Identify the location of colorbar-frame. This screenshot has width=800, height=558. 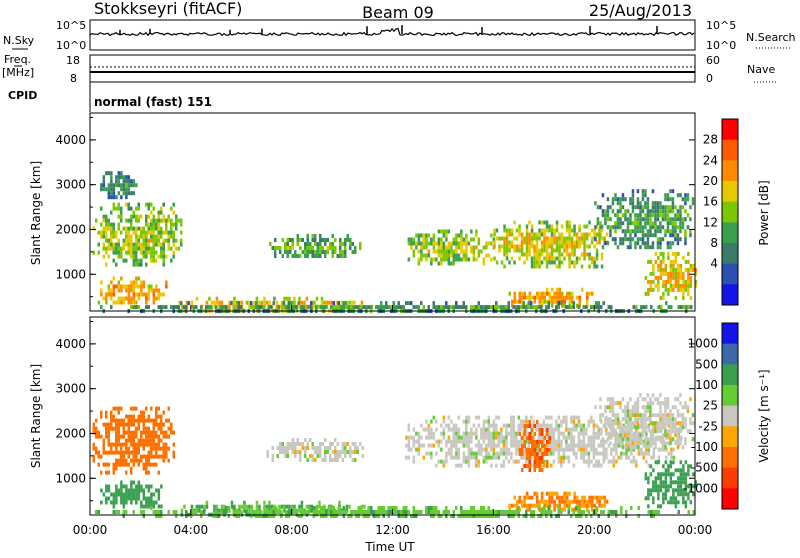
(730, 212).